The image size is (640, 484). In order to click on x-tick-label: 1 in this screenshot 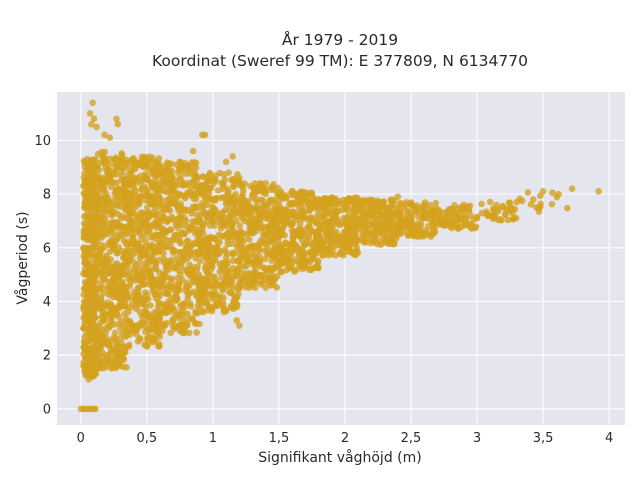, I will do `click(213, 438)`.